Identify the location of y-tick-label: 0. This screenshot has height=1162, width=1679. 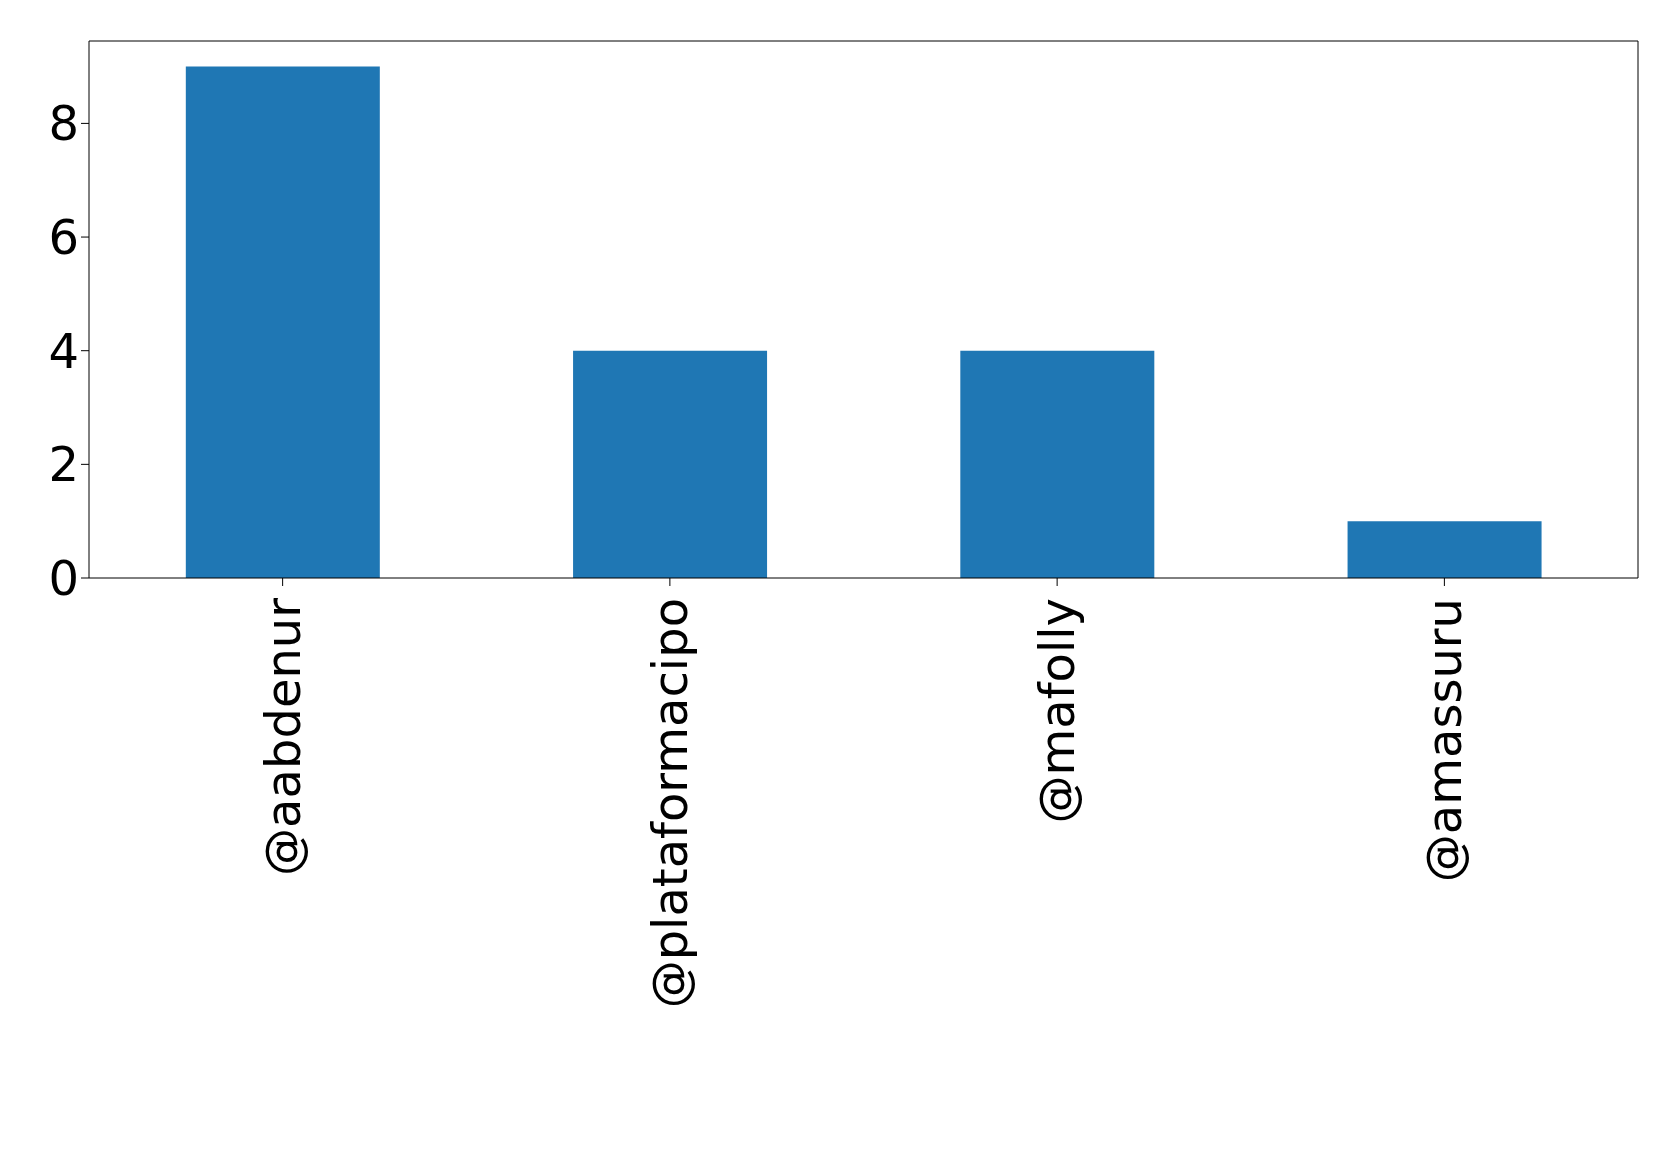
(63, 578).